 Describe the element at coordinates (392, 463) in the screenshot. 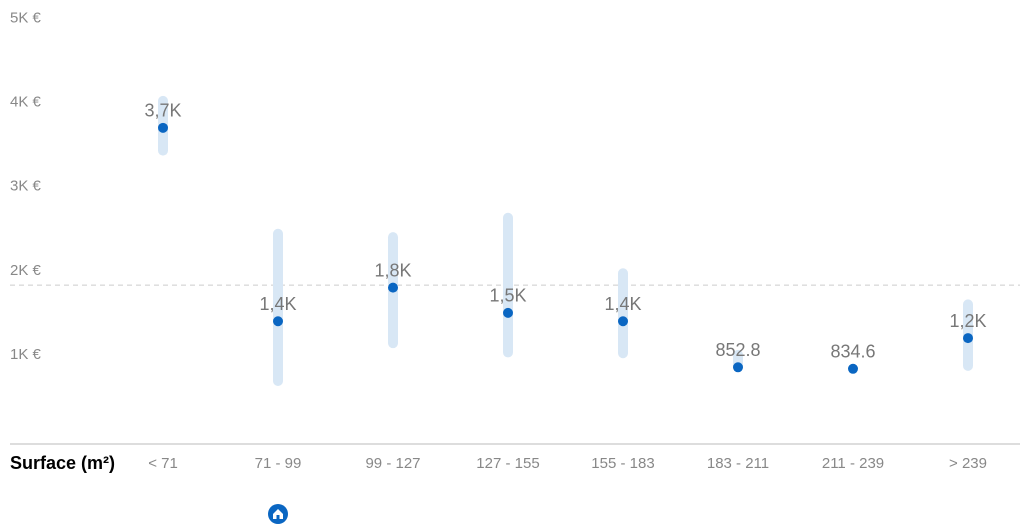

I see `x-tick-label: 99 - 127` at that location.